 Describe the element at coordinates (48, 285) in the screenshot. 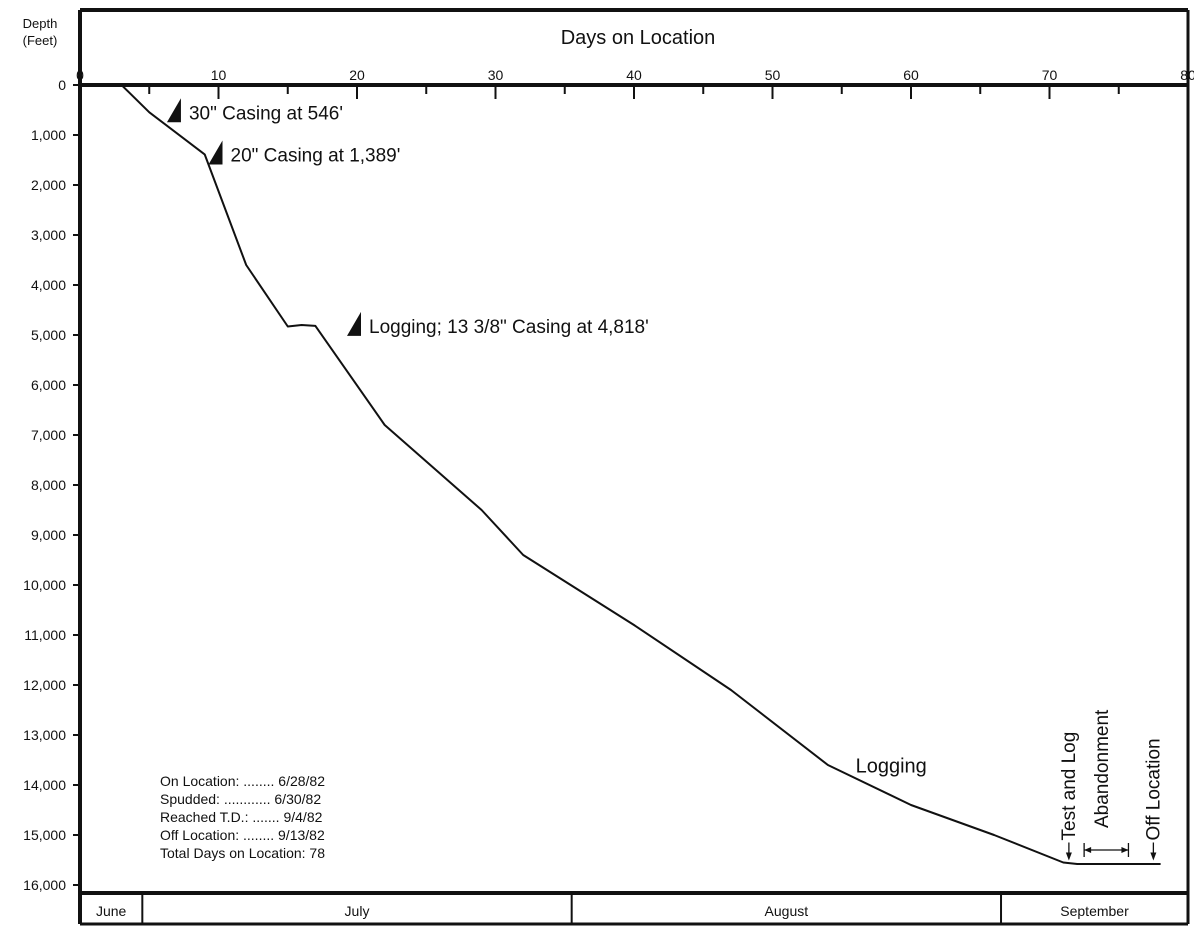

I see `y-tick-label: 4,000` at that location.